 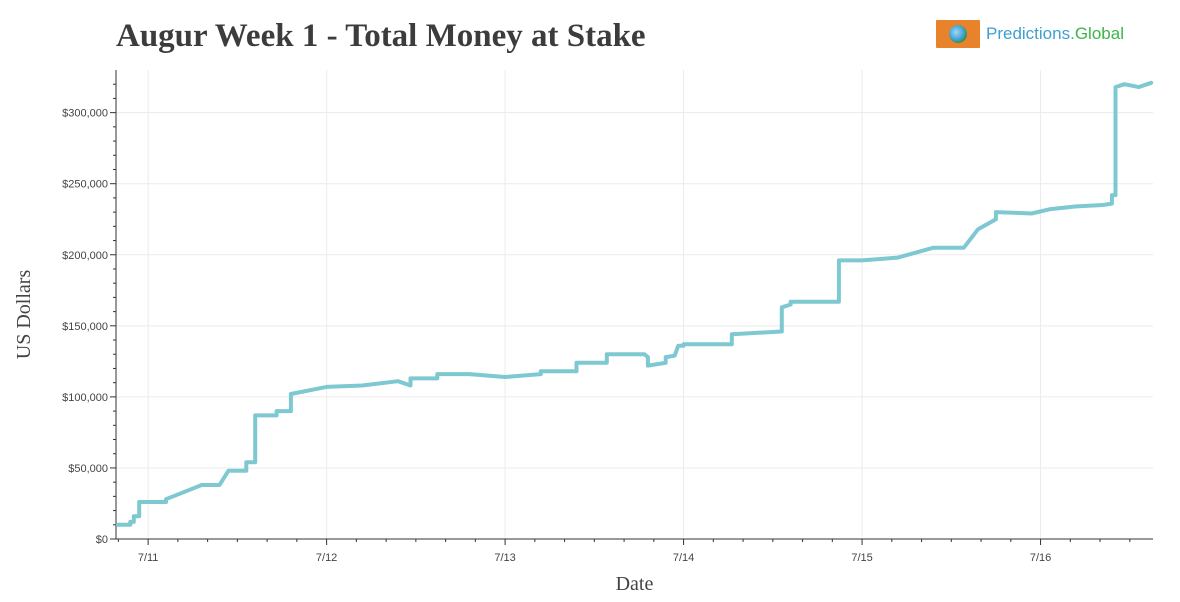 I want to click on brand-tld: .Global, so click(x=1097, y=33).